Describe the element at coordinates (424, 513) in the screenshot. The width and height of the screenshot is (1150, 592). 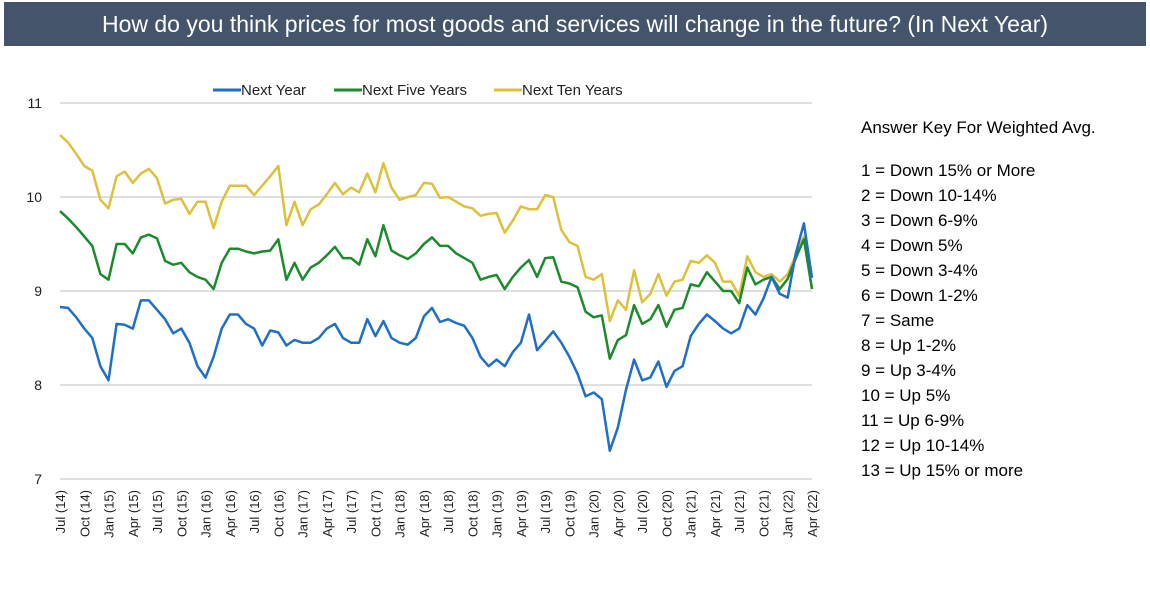
I see `x-tick-label: Apr (18)` at that location.